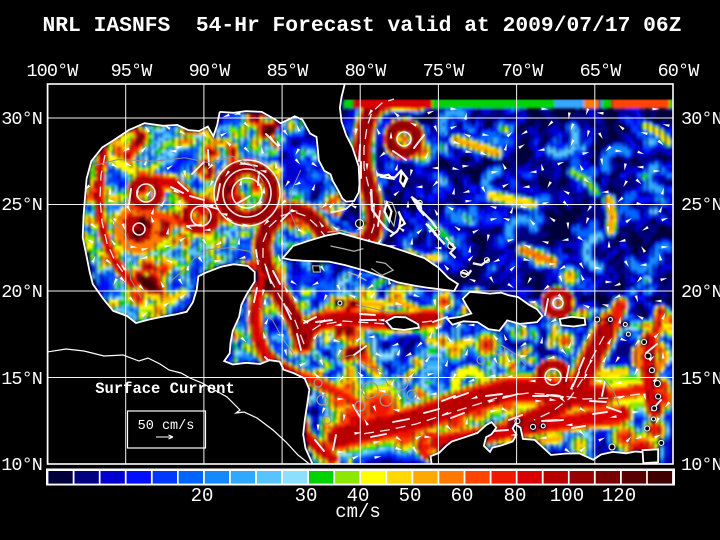  What do you see at coordinates (679, 71) in the screenshot?
I see `svg-text: 60°W` at bounding box center [679, 71].